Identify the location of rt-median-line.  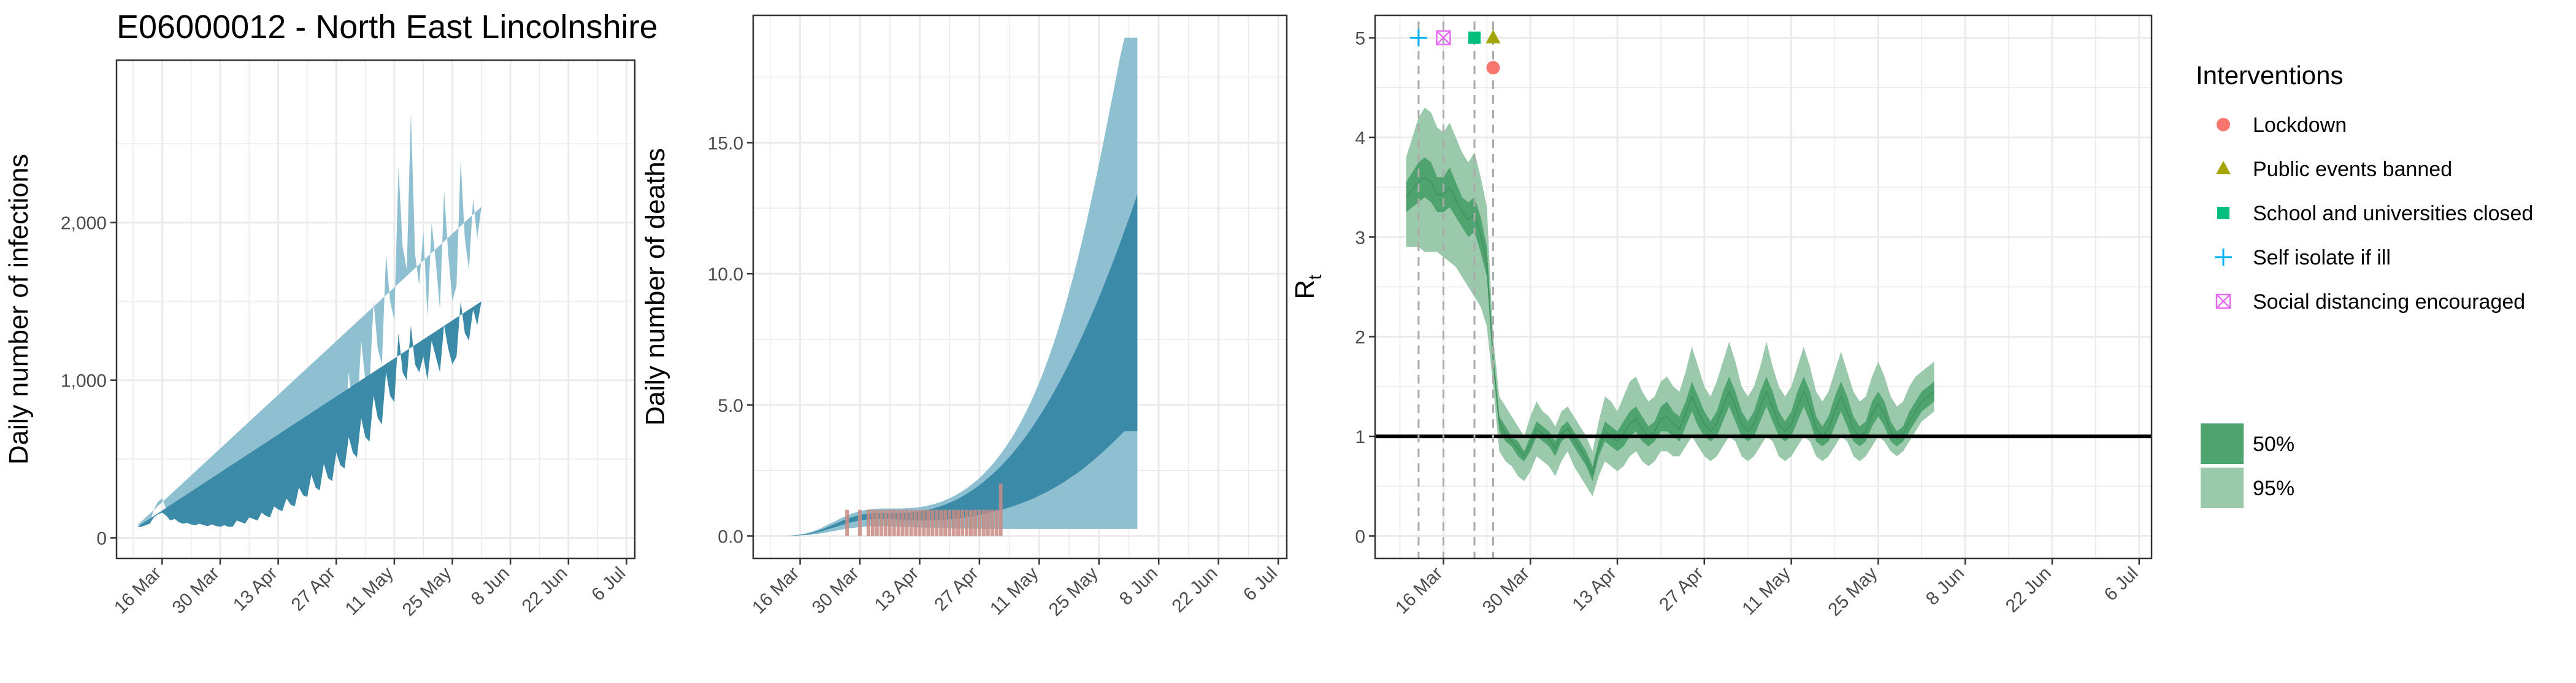
(1670, 326).